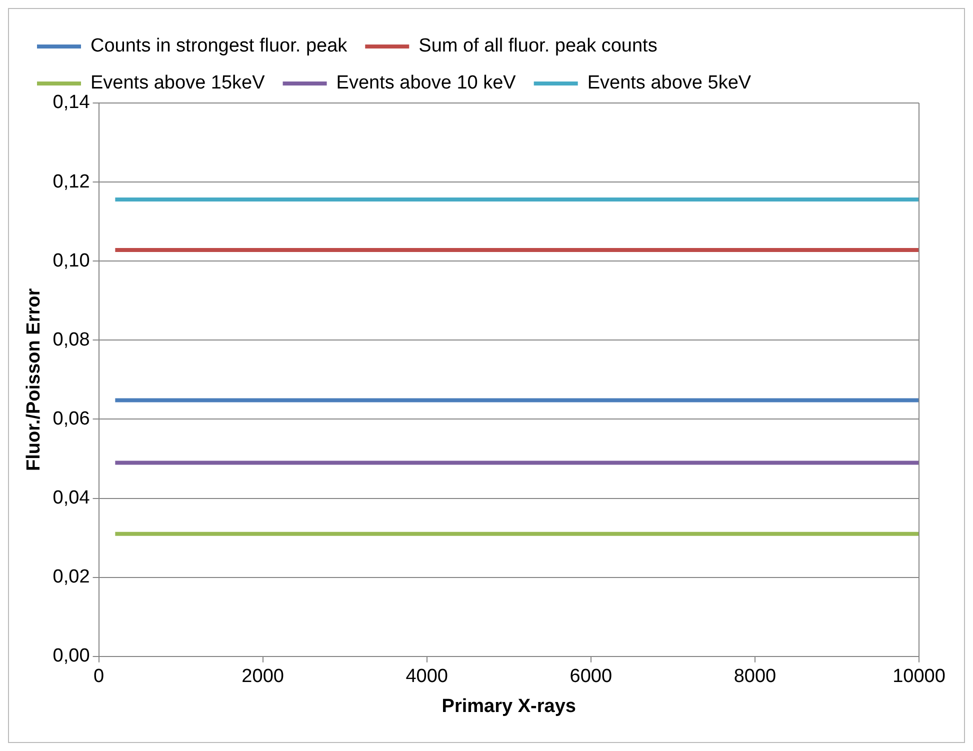  Describe the element at coordinates (71, 419) in the screenshot. I see `y-tick-label: 0,06` at that location.